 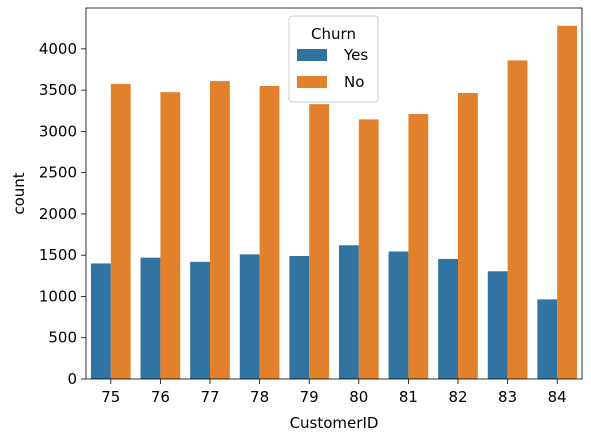 I want to click on y-tick-label: 1000, so click(x=58, y=296).